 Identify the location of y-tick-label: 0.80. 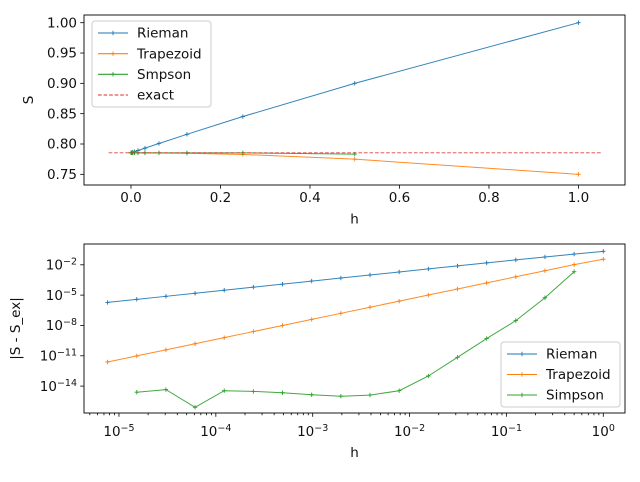
(62, 145).